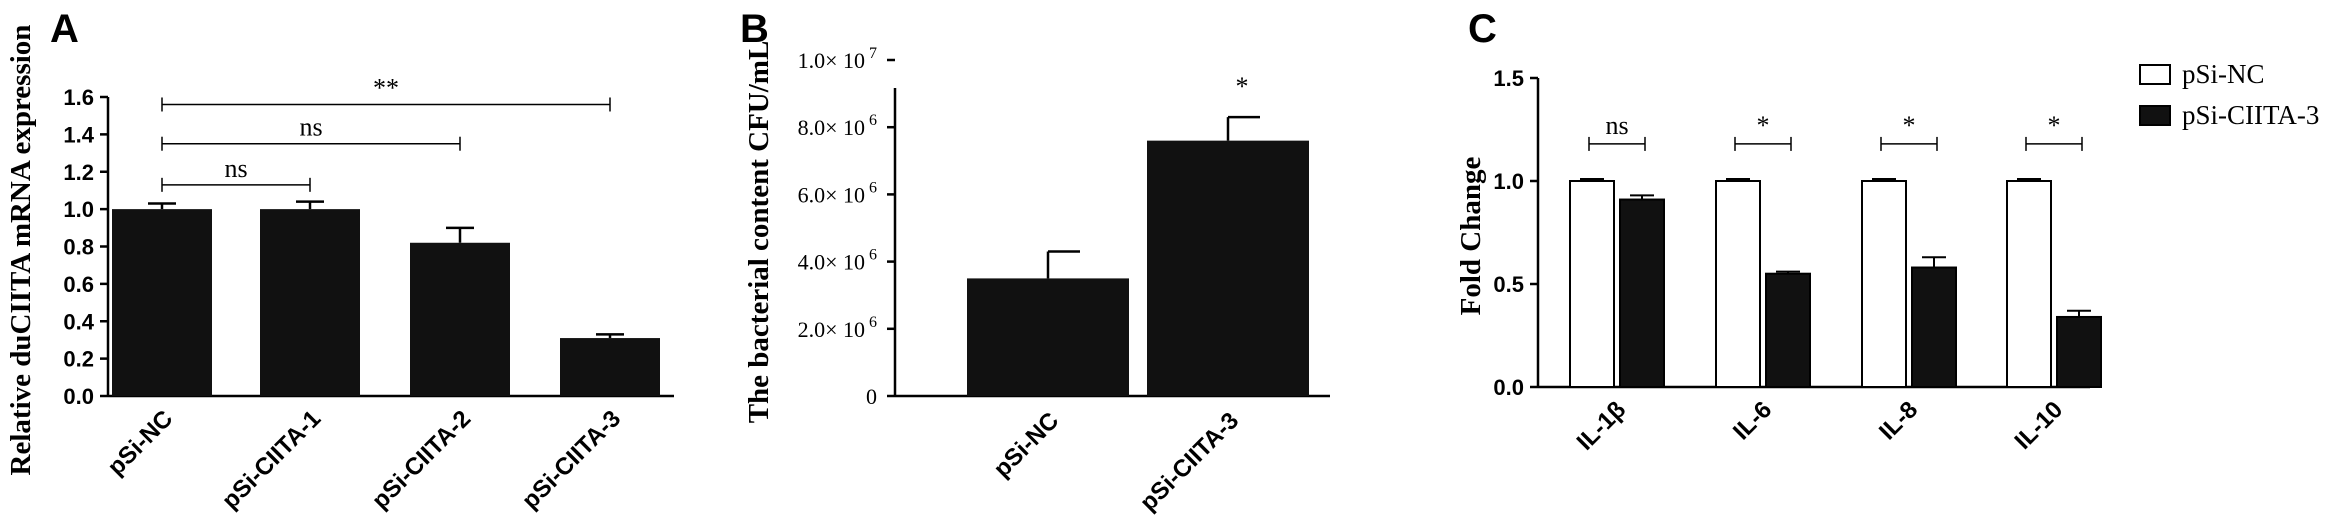 The height and width of the screenshot is (526, 2336). Describe the element at coordinates (1508, 284) in the screenshot. I see `panel-c-y-tick-label: 0.5` at that location.